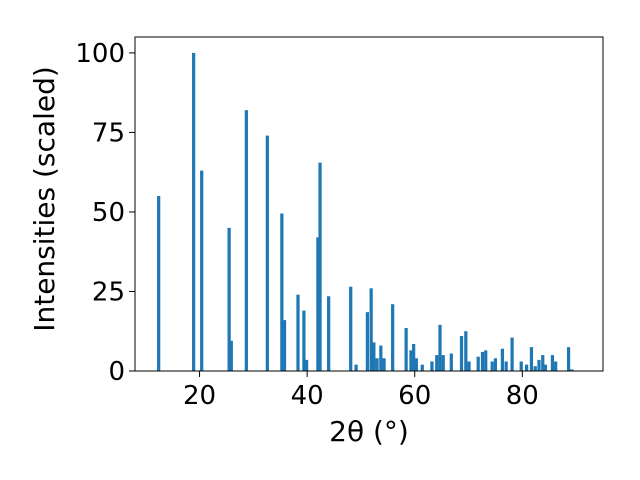  What do you see at coordinates (116, 372) in the screenshot?
I see `y-tick-label-0: 0` at bounding box center [116, 372].